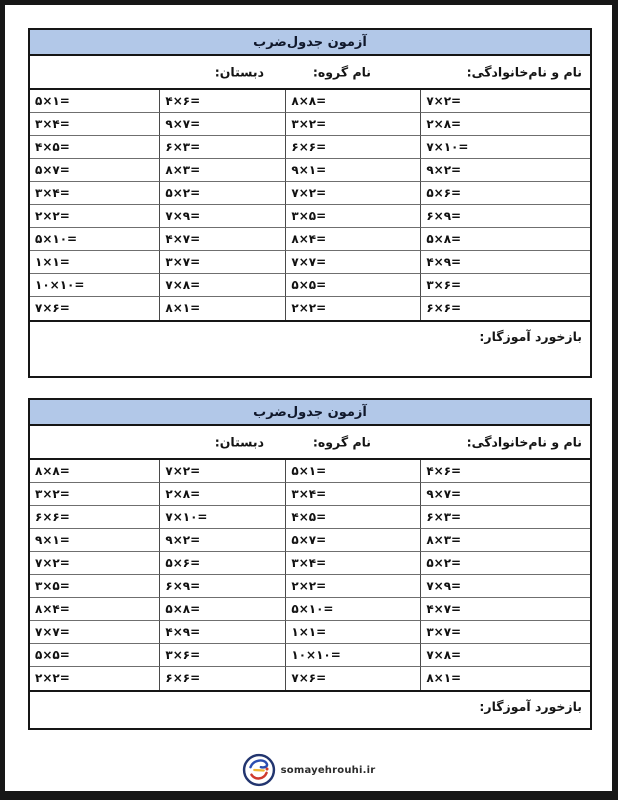 The height and width of the screenshot is (800, 618). I want to click on equation-cell: ۵×۲=, so click(505, 563).